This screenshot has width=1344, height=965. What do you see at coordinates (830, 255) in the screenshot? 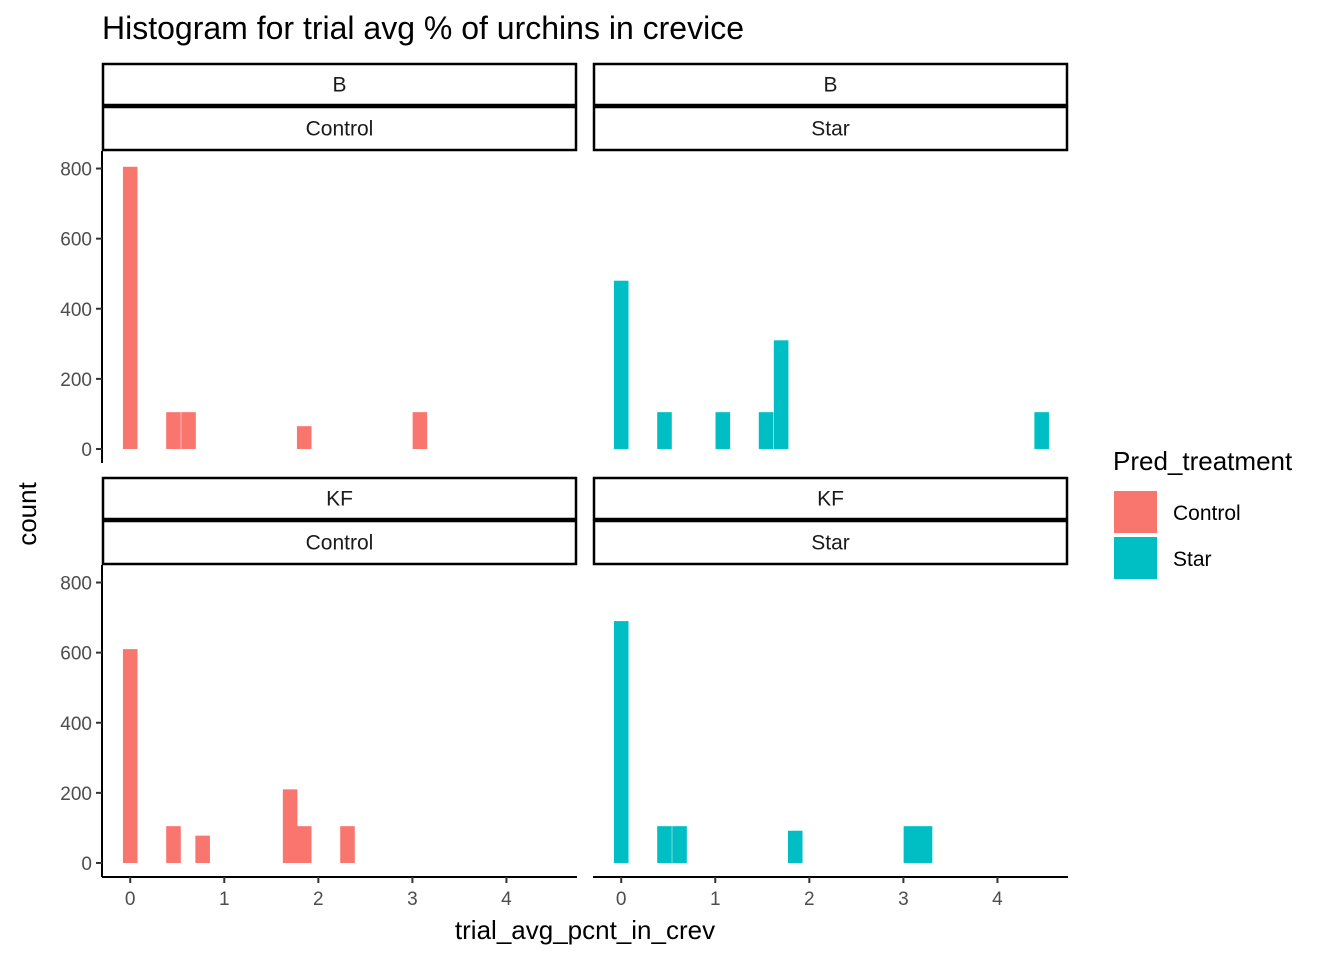
I see `panel-b-star: B Star` at bounding box center [830, 255].